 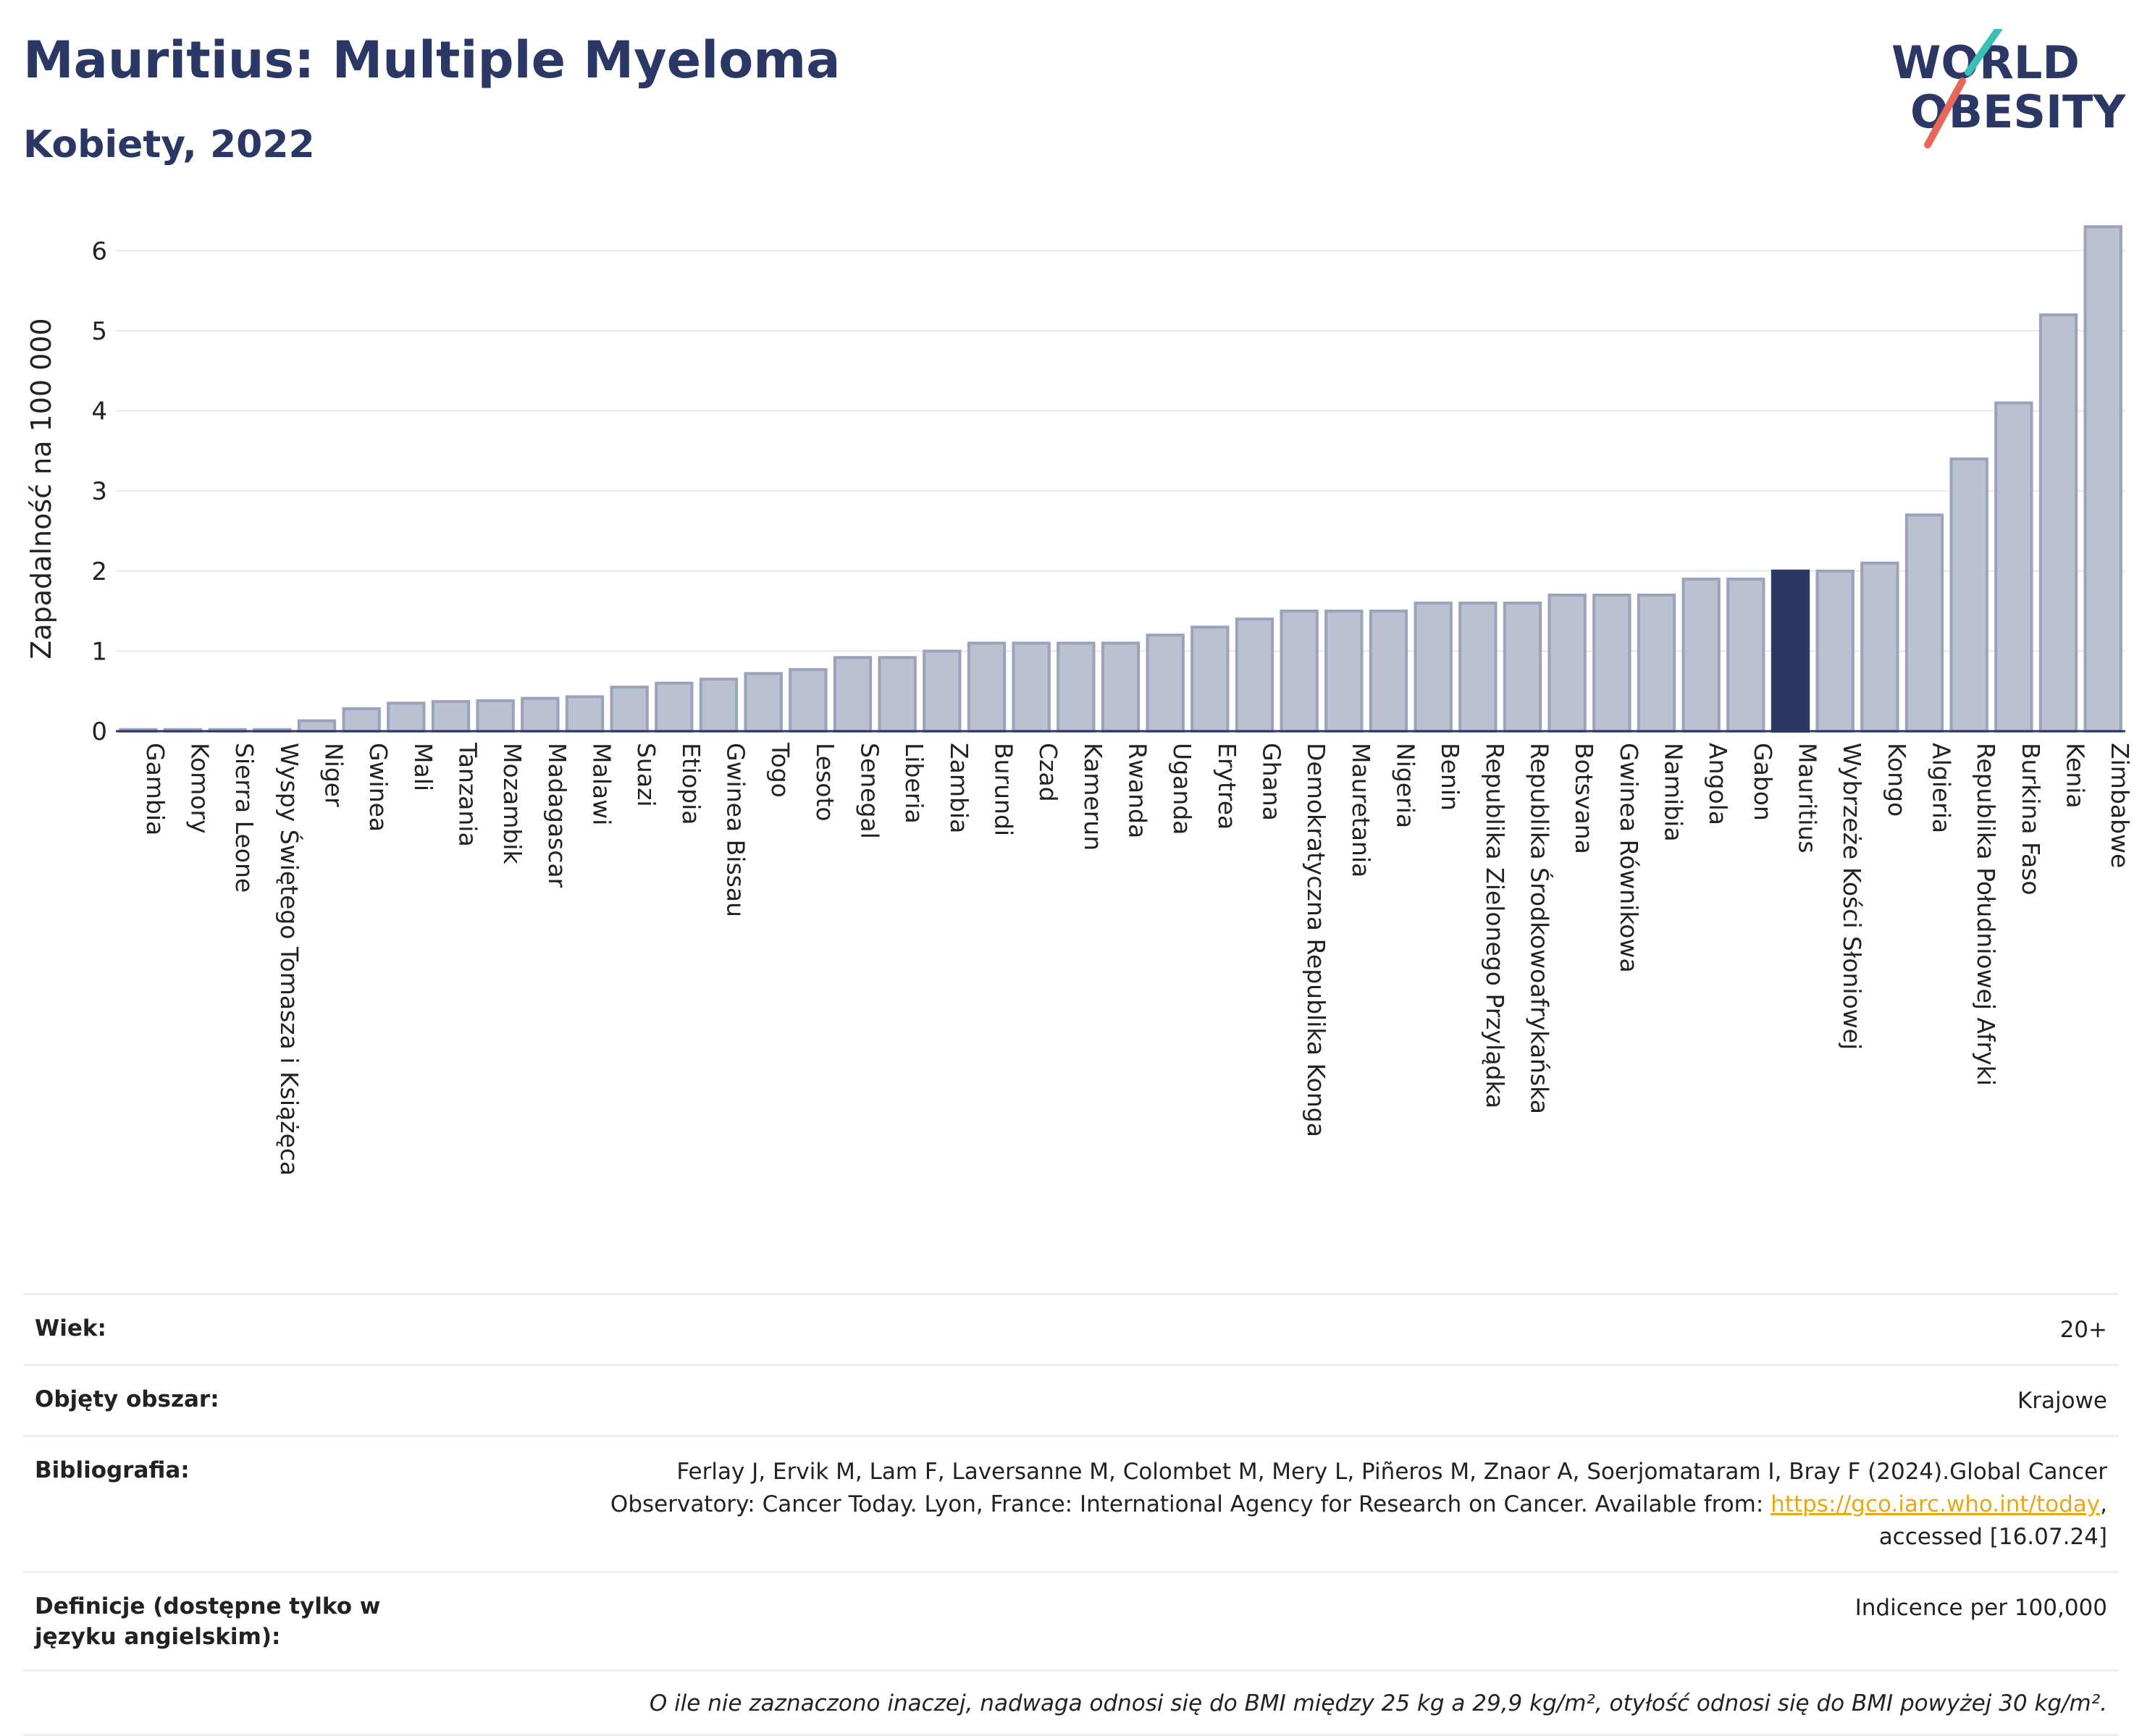 I want to click on x-tick-label: Ghana, so click(x=1272, y=782).